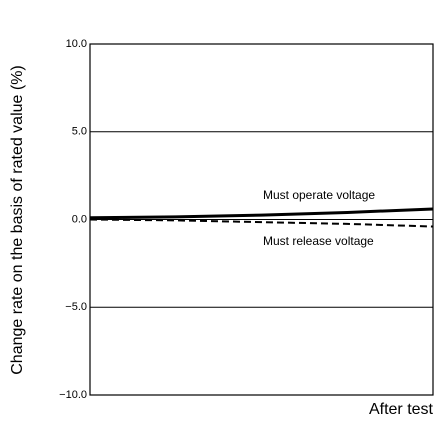 This screenshot has width=438, height=424. Describe the element at coordinates (79, 132) in the screenshot. I see `y-tick-label: 5.0` at that location.